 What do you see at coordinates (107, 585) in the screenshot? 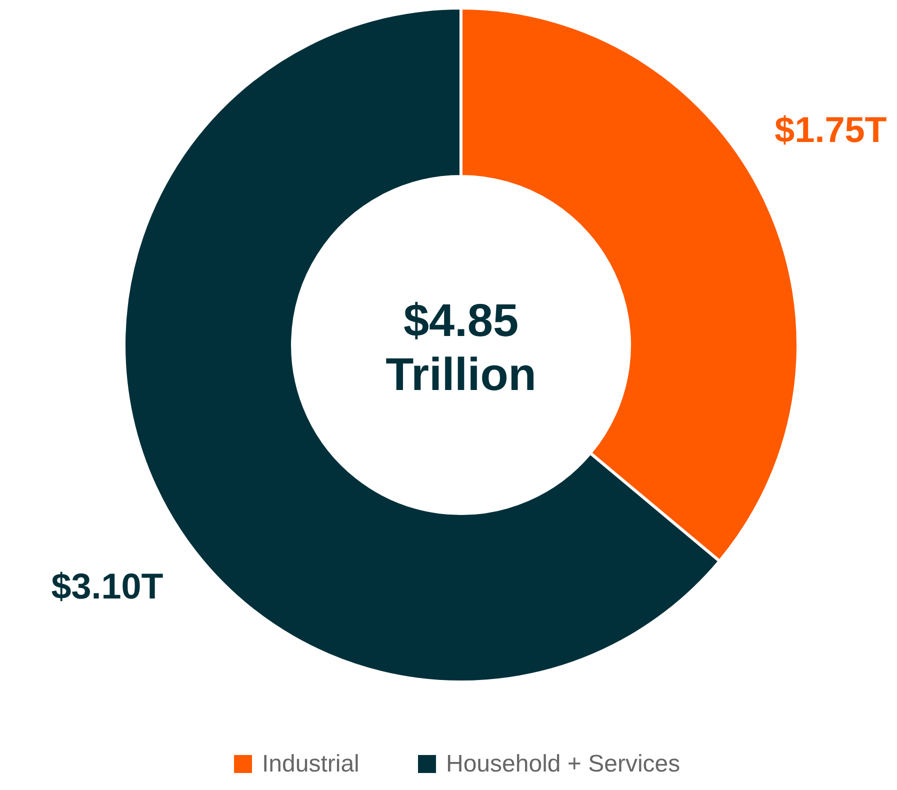
I see `data-label: $3.10T` at bounding box center [107, 585].